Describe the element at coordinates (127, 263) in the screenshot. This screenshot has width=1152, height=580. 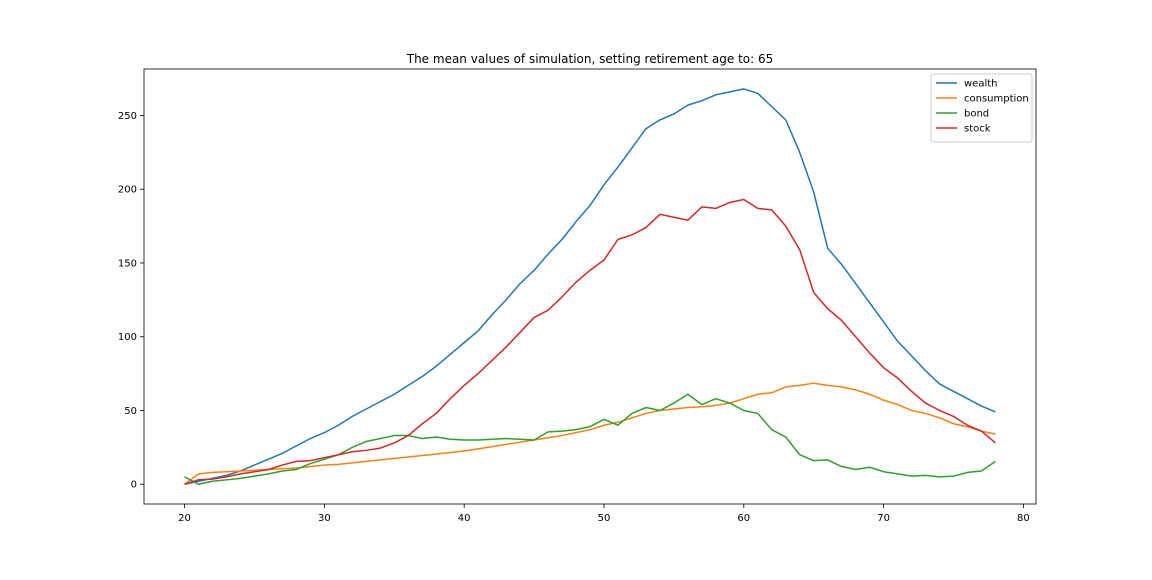
I see `y-tick-label: 150` at that location.